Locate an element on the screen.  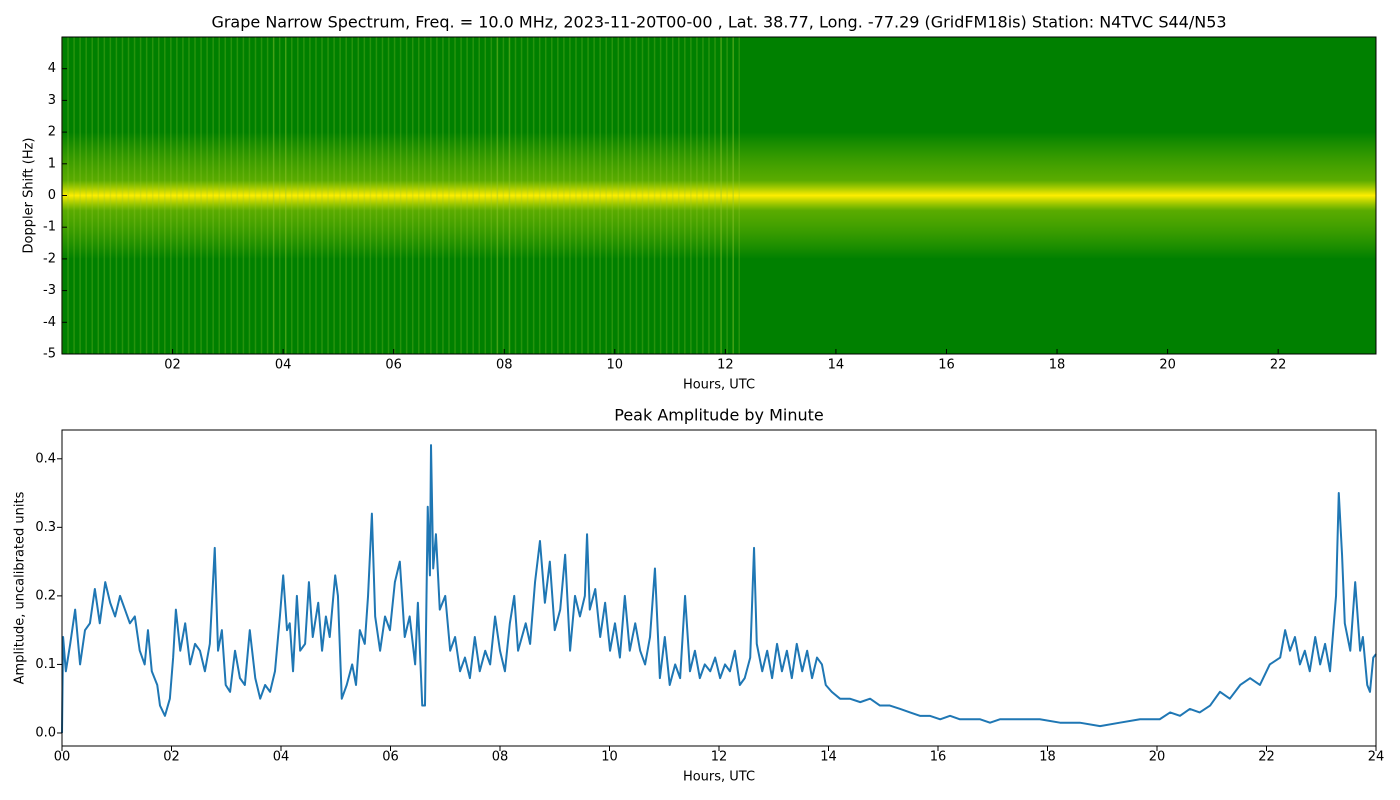
spectrogram-band is located at coordinates (719, 195).